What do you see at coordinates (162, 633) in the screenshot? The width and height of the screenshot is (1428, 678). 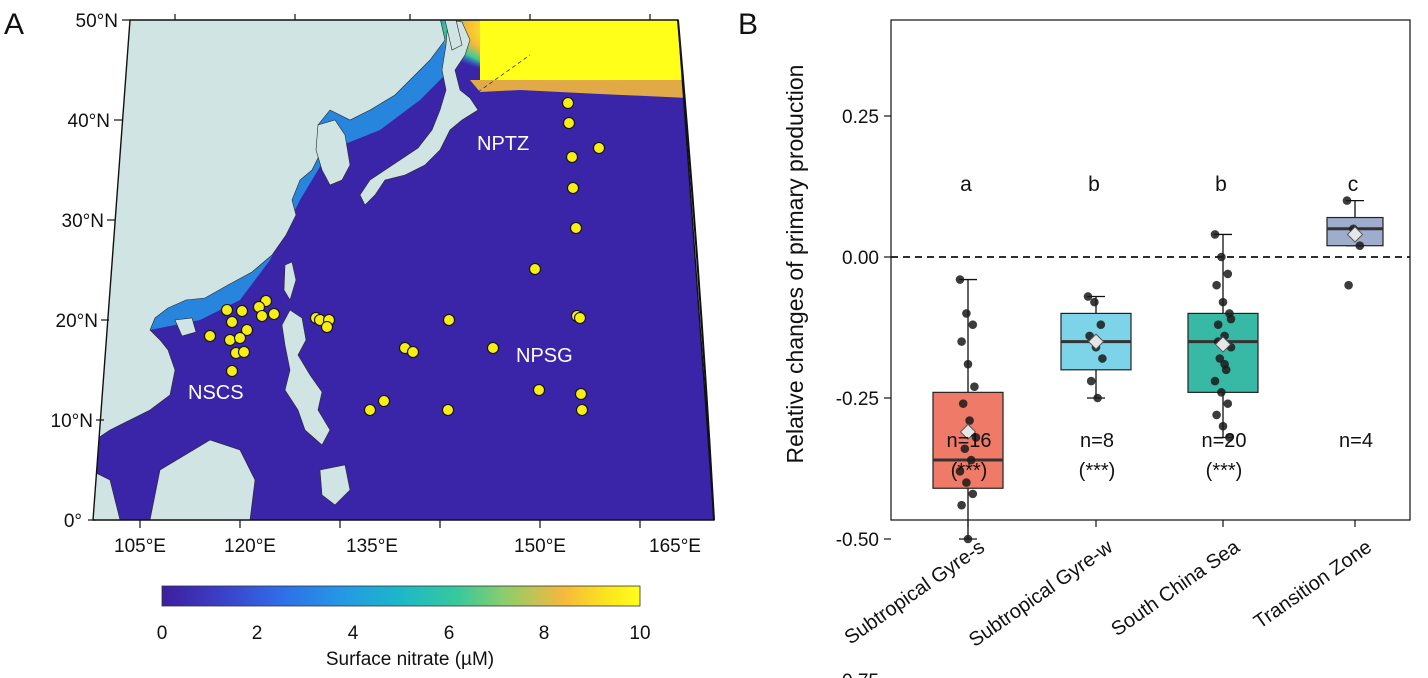 I see `colorbar-tick: 0` at bounding box center [162, 633].